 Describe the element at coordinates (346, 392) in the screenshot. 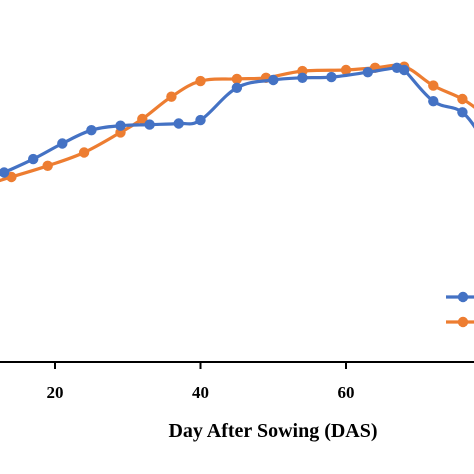

I see `x-tick-label: 60` at that location.